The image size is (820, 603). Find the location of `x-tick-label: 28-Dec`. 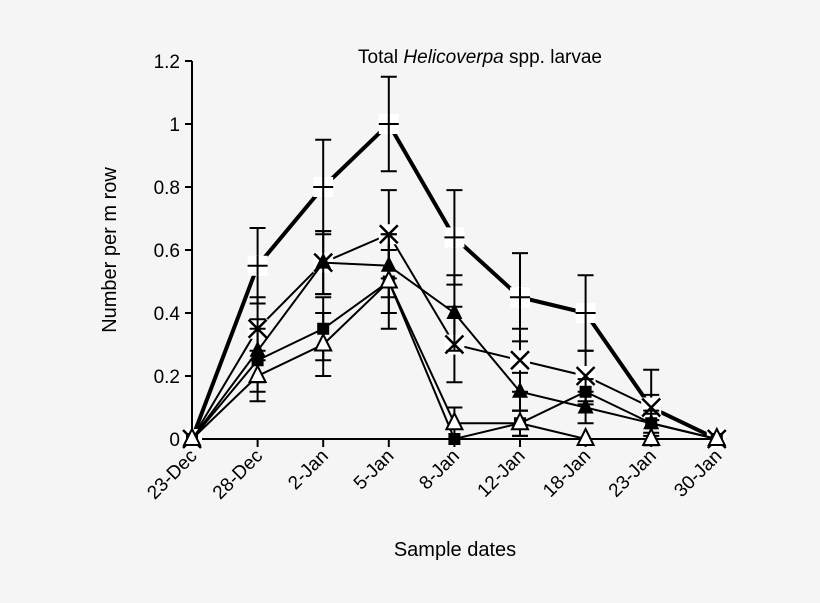

x-tick-label: 28-Dec is located at coordinates (238, 475).